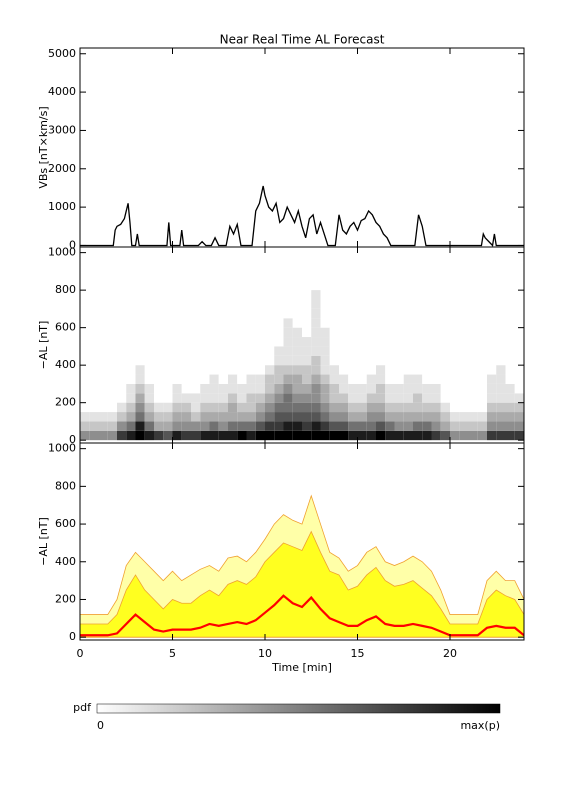 This screenshot has width=576, height=792. What do you see at coordinates (43, 147) in the screenshot?
I see `y-axis-label: VBs [nT×km/s]` at bounding box center [43, 147].